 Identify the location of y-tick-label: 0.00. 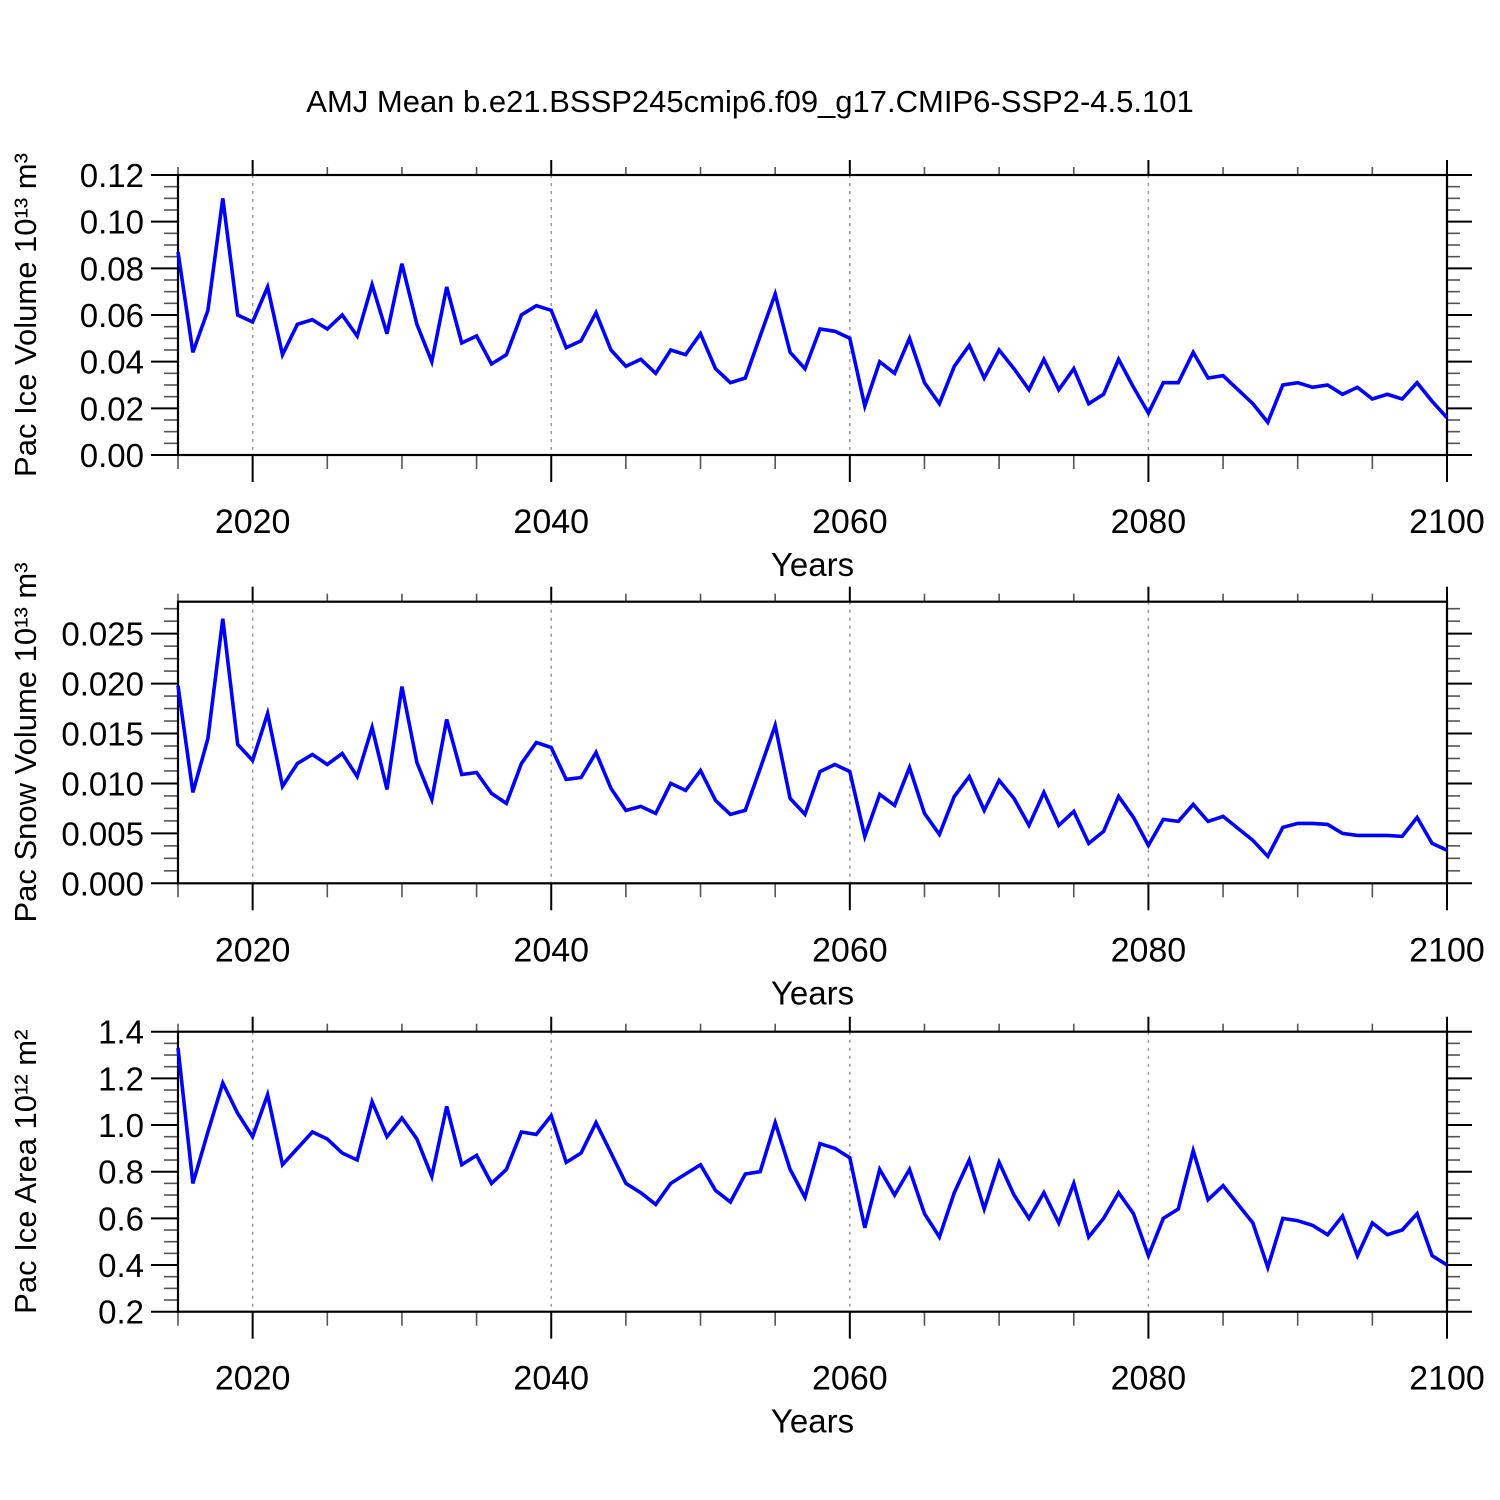
(112, 455).